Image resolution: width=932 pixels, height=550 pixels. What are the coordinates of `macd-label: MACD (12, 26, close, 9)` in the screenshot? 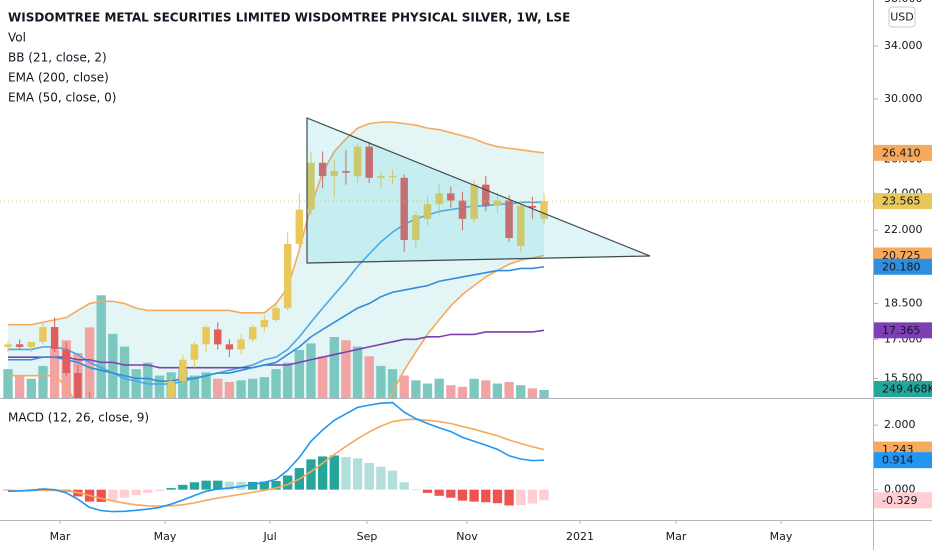 It's located at (78, 418).